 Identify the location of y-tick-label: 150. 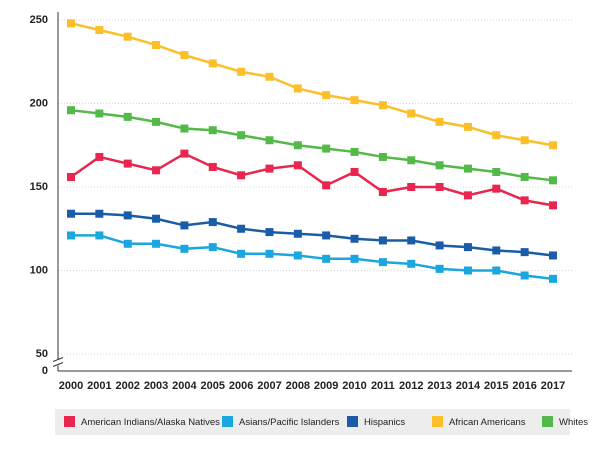
(39, 187).